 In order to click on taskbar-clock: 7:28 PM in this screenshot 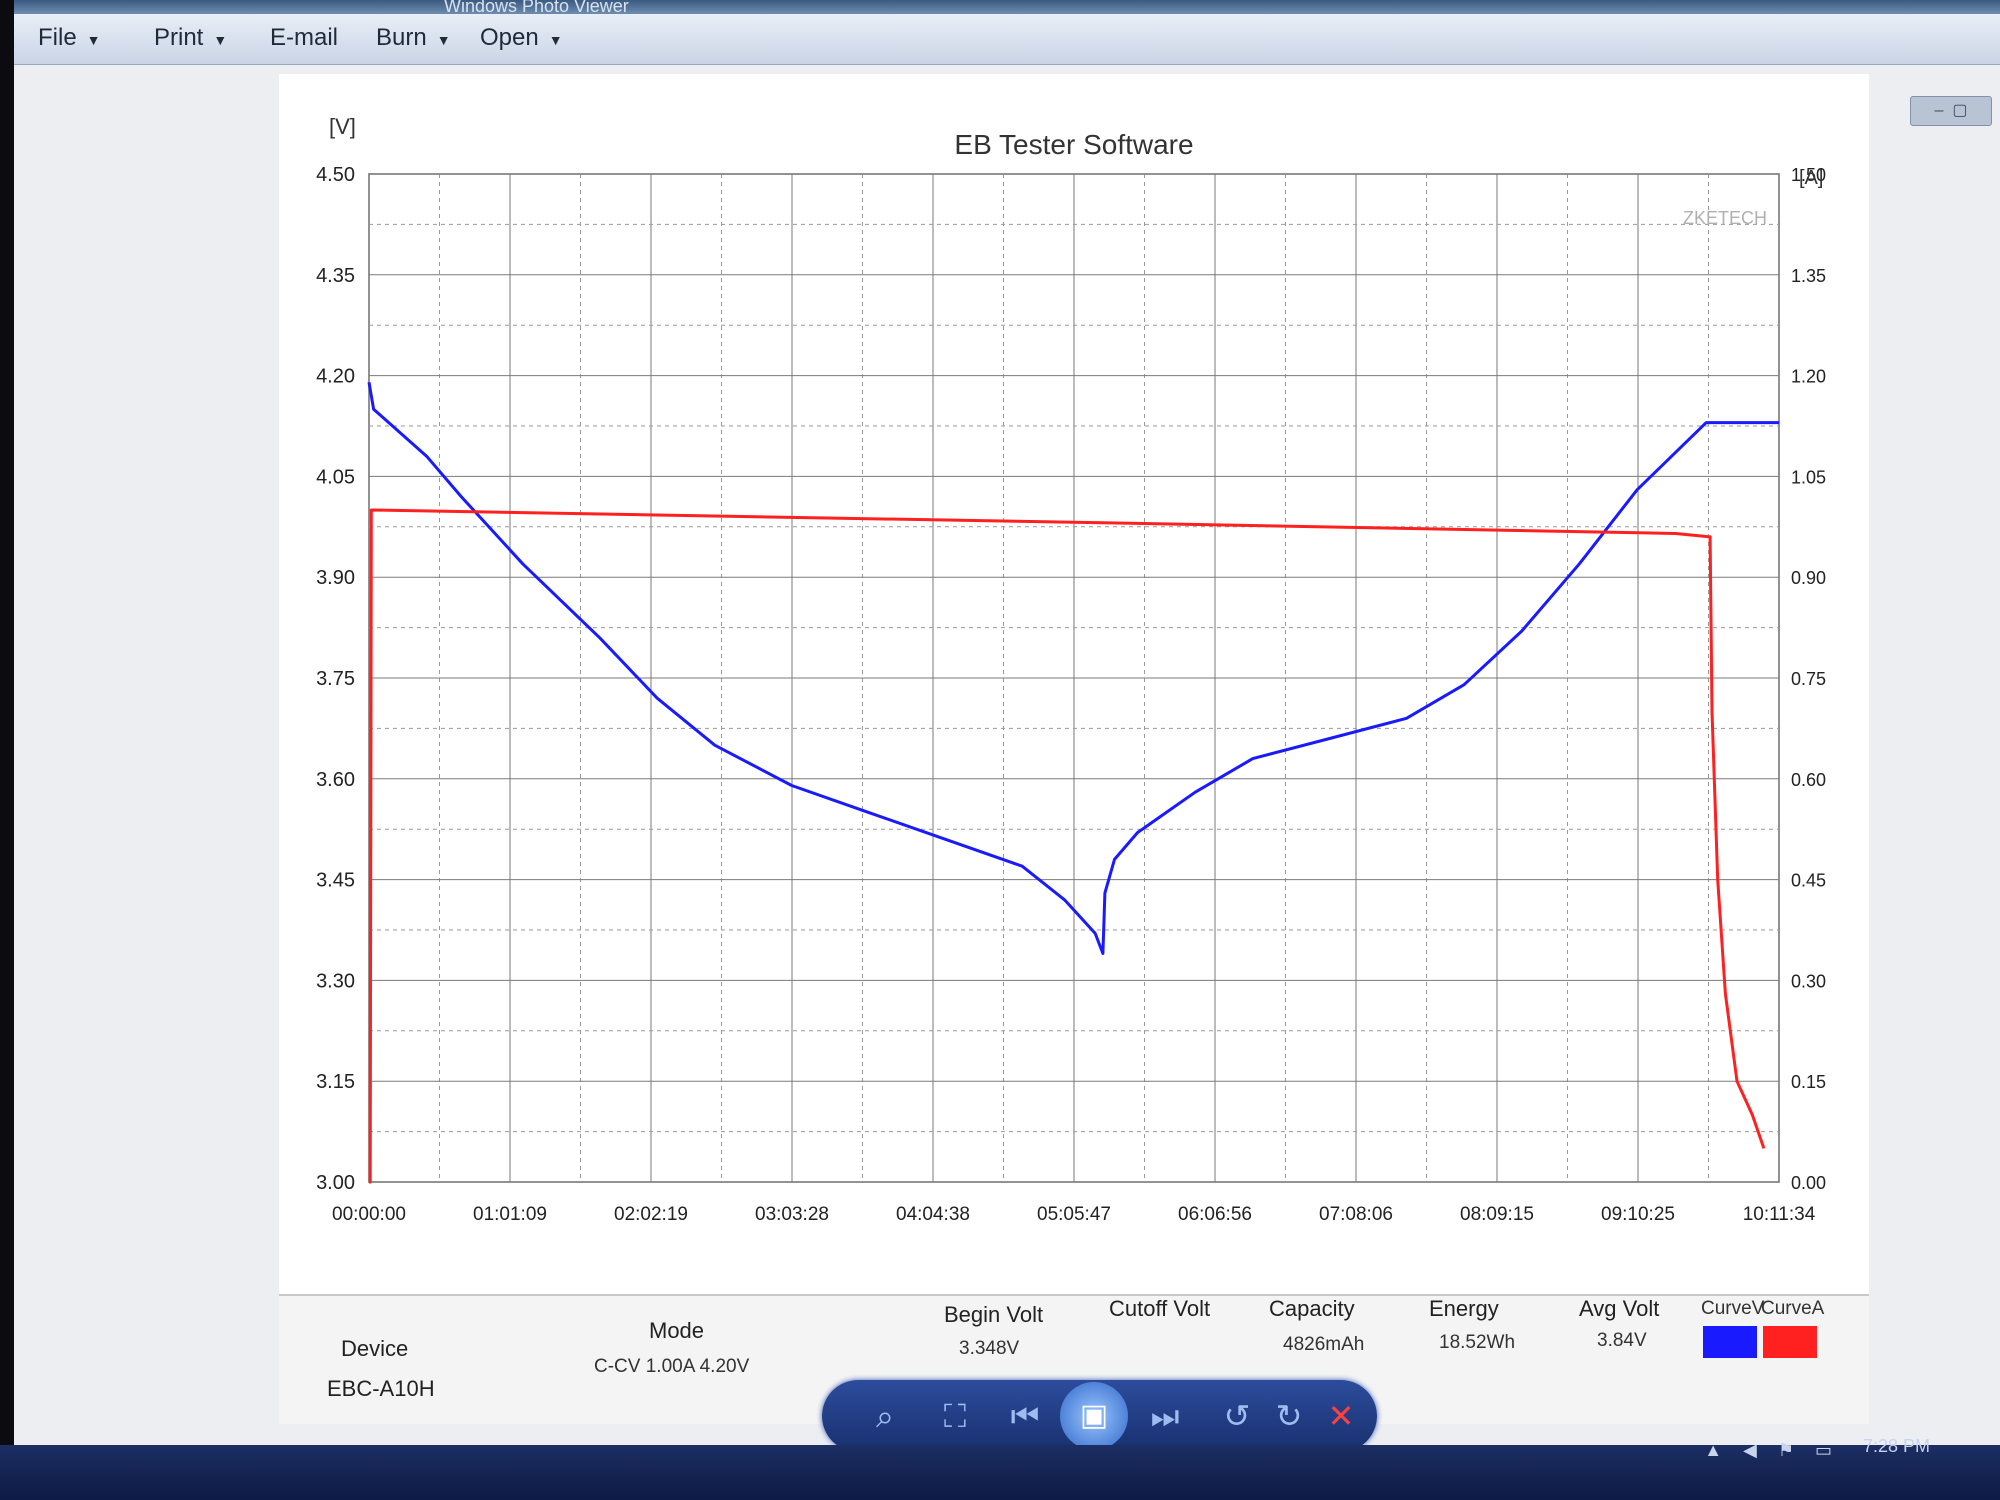, I will do `click(1896, 1446)`.